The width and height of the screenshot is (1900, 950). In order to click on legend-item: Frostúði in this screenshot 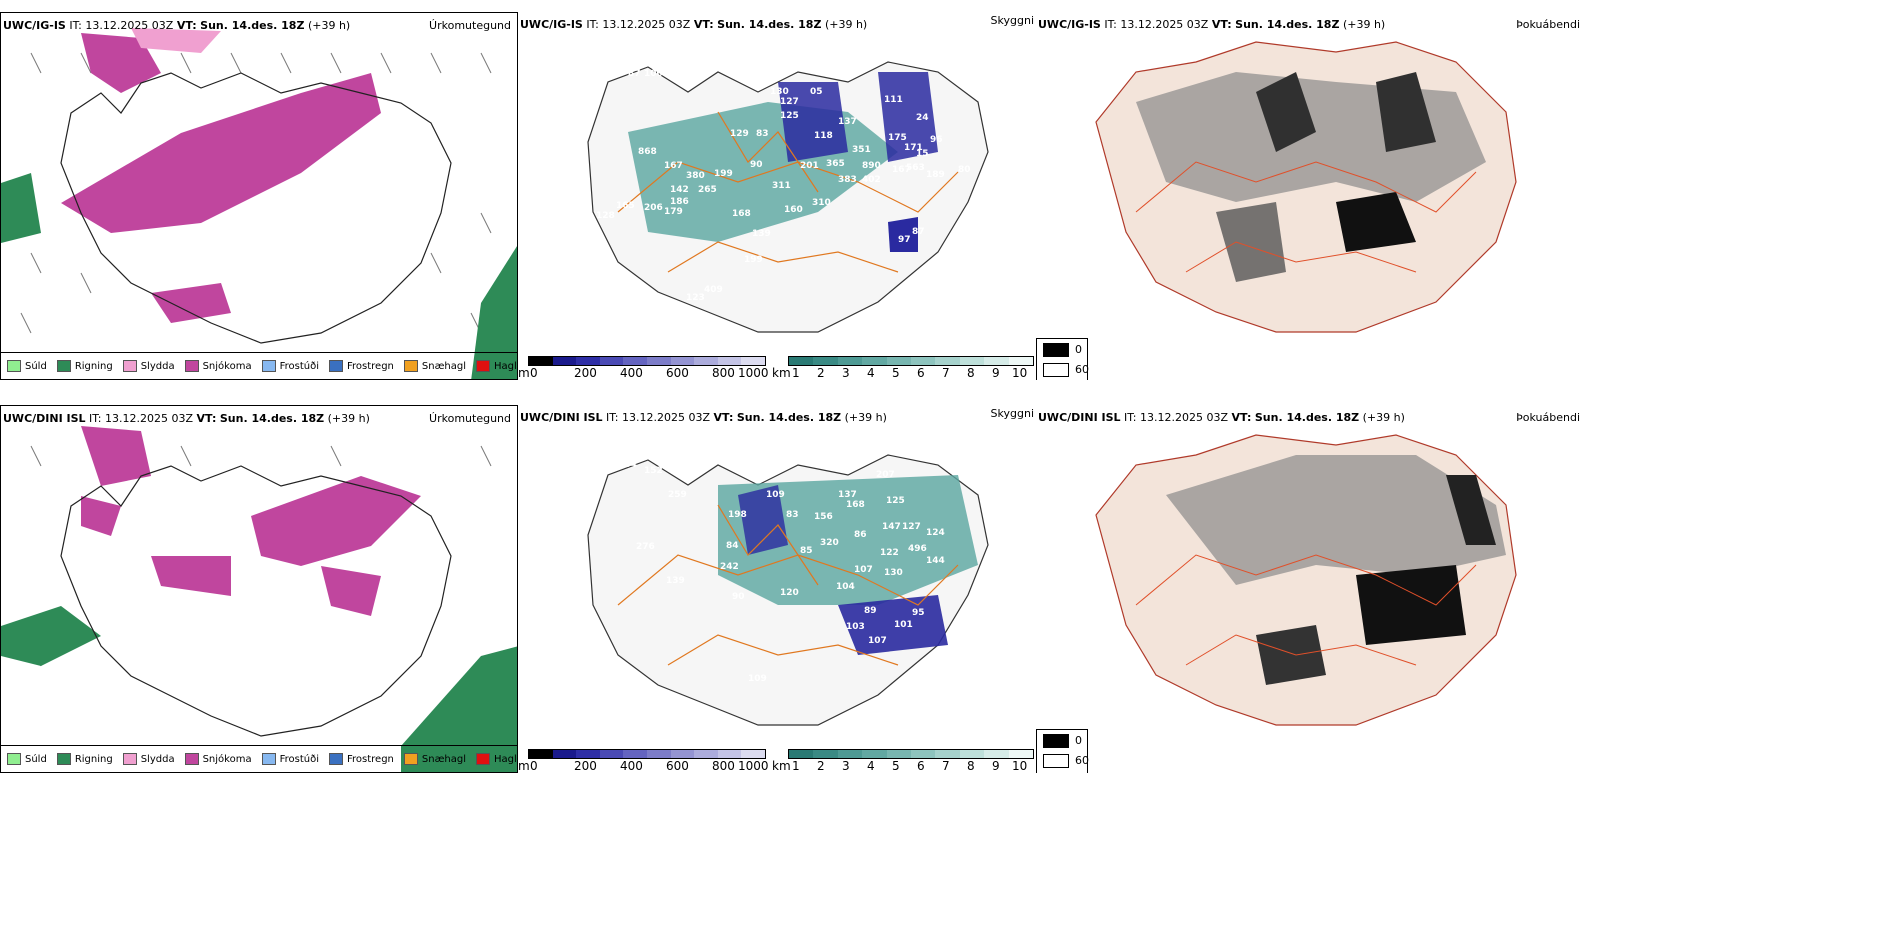, I will do `click(290, 759)`.